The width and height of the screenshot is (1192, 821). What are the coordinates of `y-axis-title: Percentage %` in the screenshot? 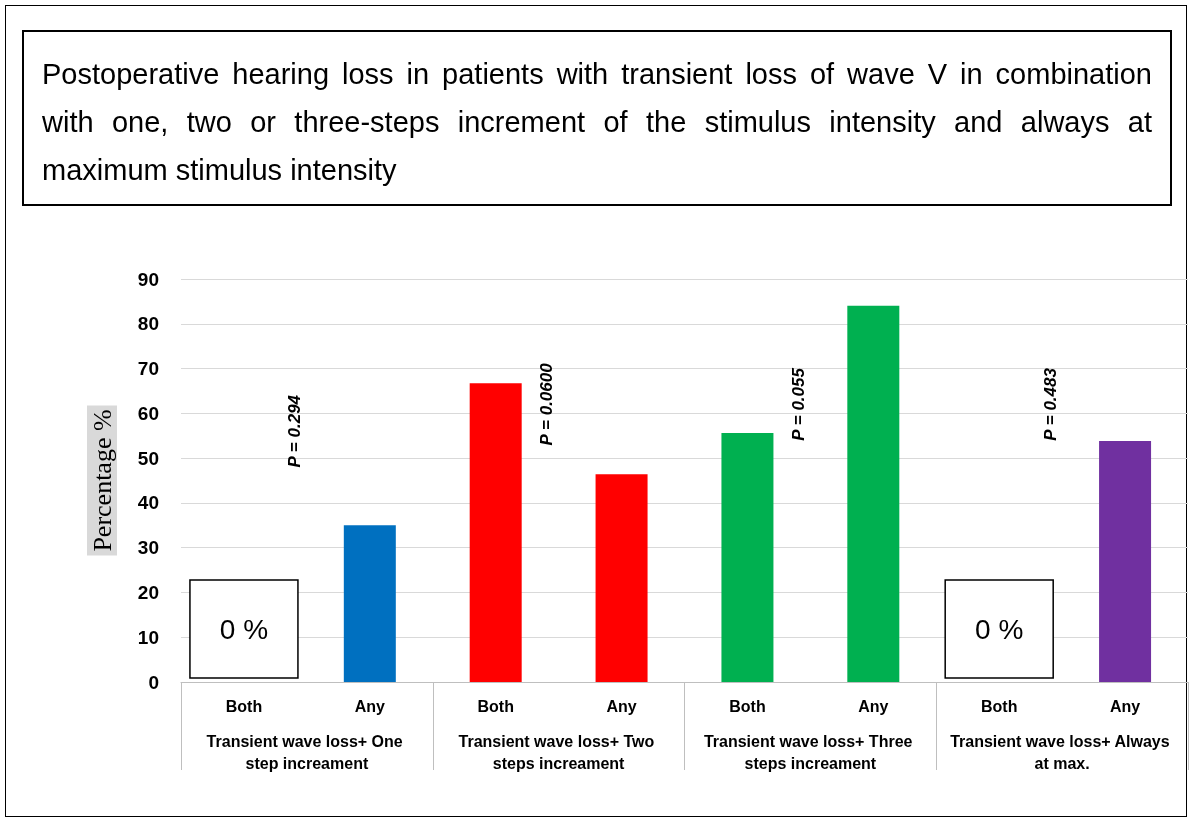 It's located at (102, 480).